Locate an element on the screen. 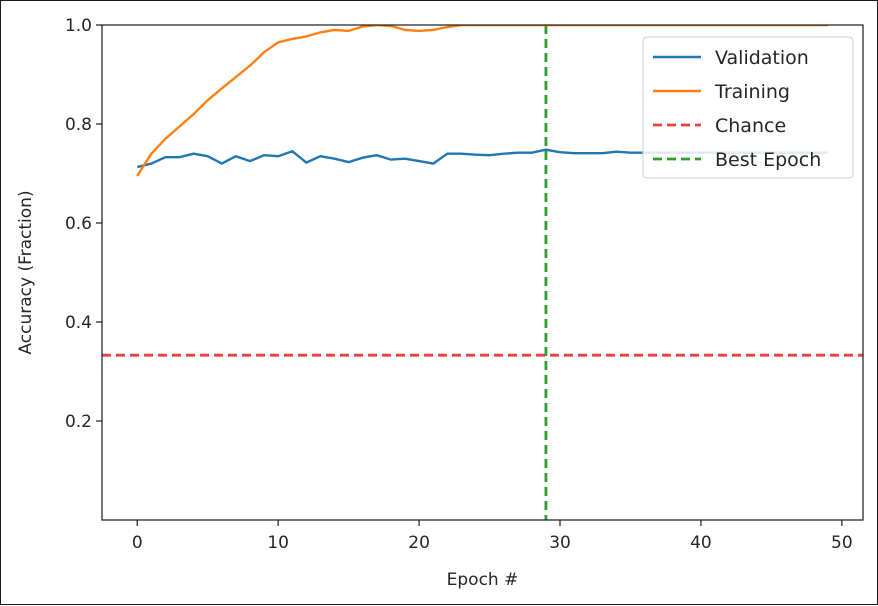 This screenshot has height=606, width=878. x-tick-label: 20 is located at coordinates (419, 543).